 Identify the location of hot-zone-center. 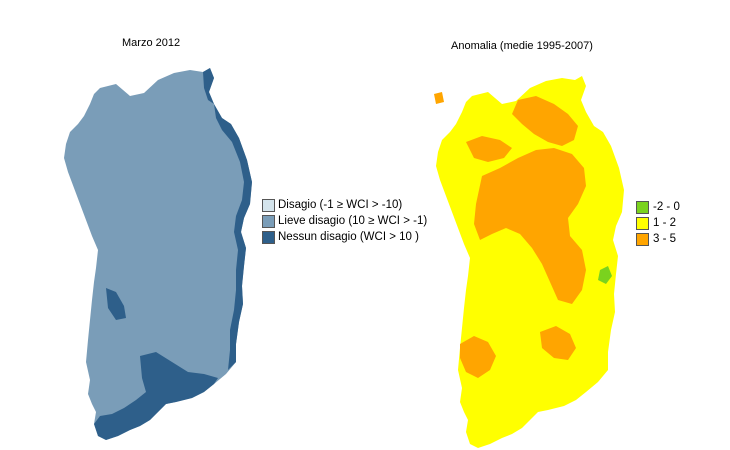
(530, 226).